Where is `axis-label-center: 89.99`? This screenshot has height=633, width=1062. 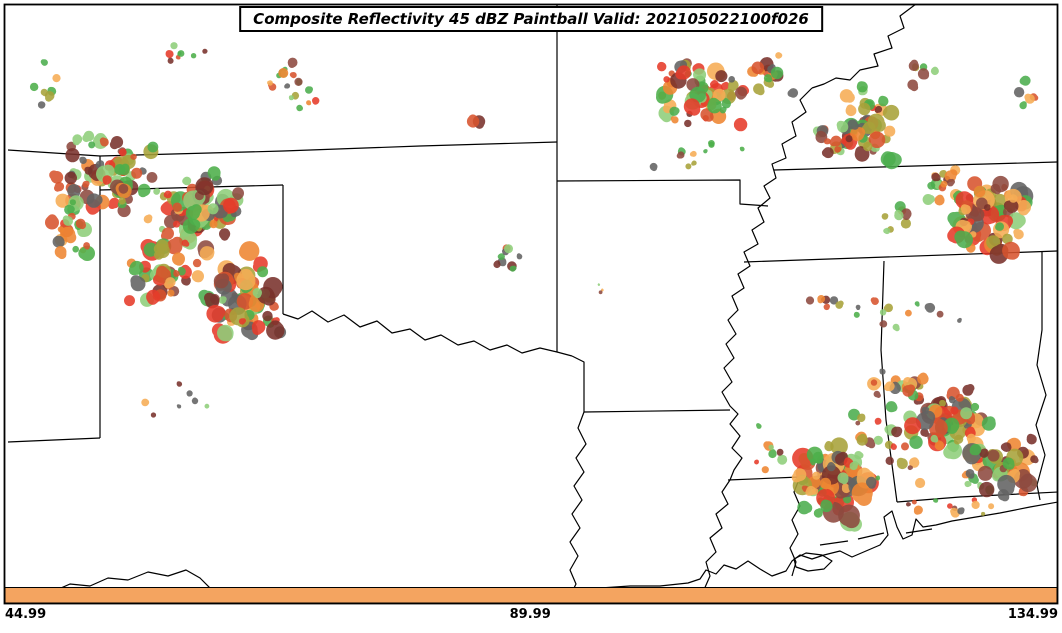
axis-label-center: 89.99 is located at coordinates (530, 614).